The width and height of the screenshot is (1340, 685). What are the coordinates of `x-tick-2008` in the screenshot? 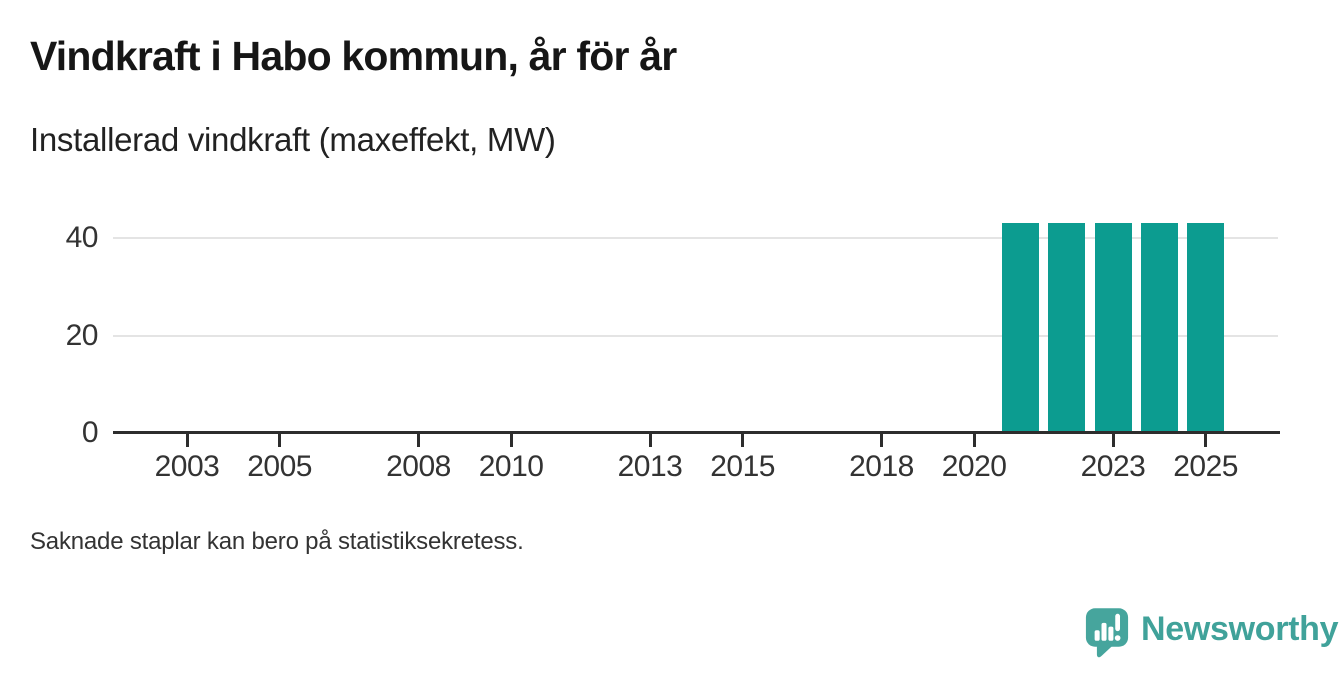 It's located at (418, 440).